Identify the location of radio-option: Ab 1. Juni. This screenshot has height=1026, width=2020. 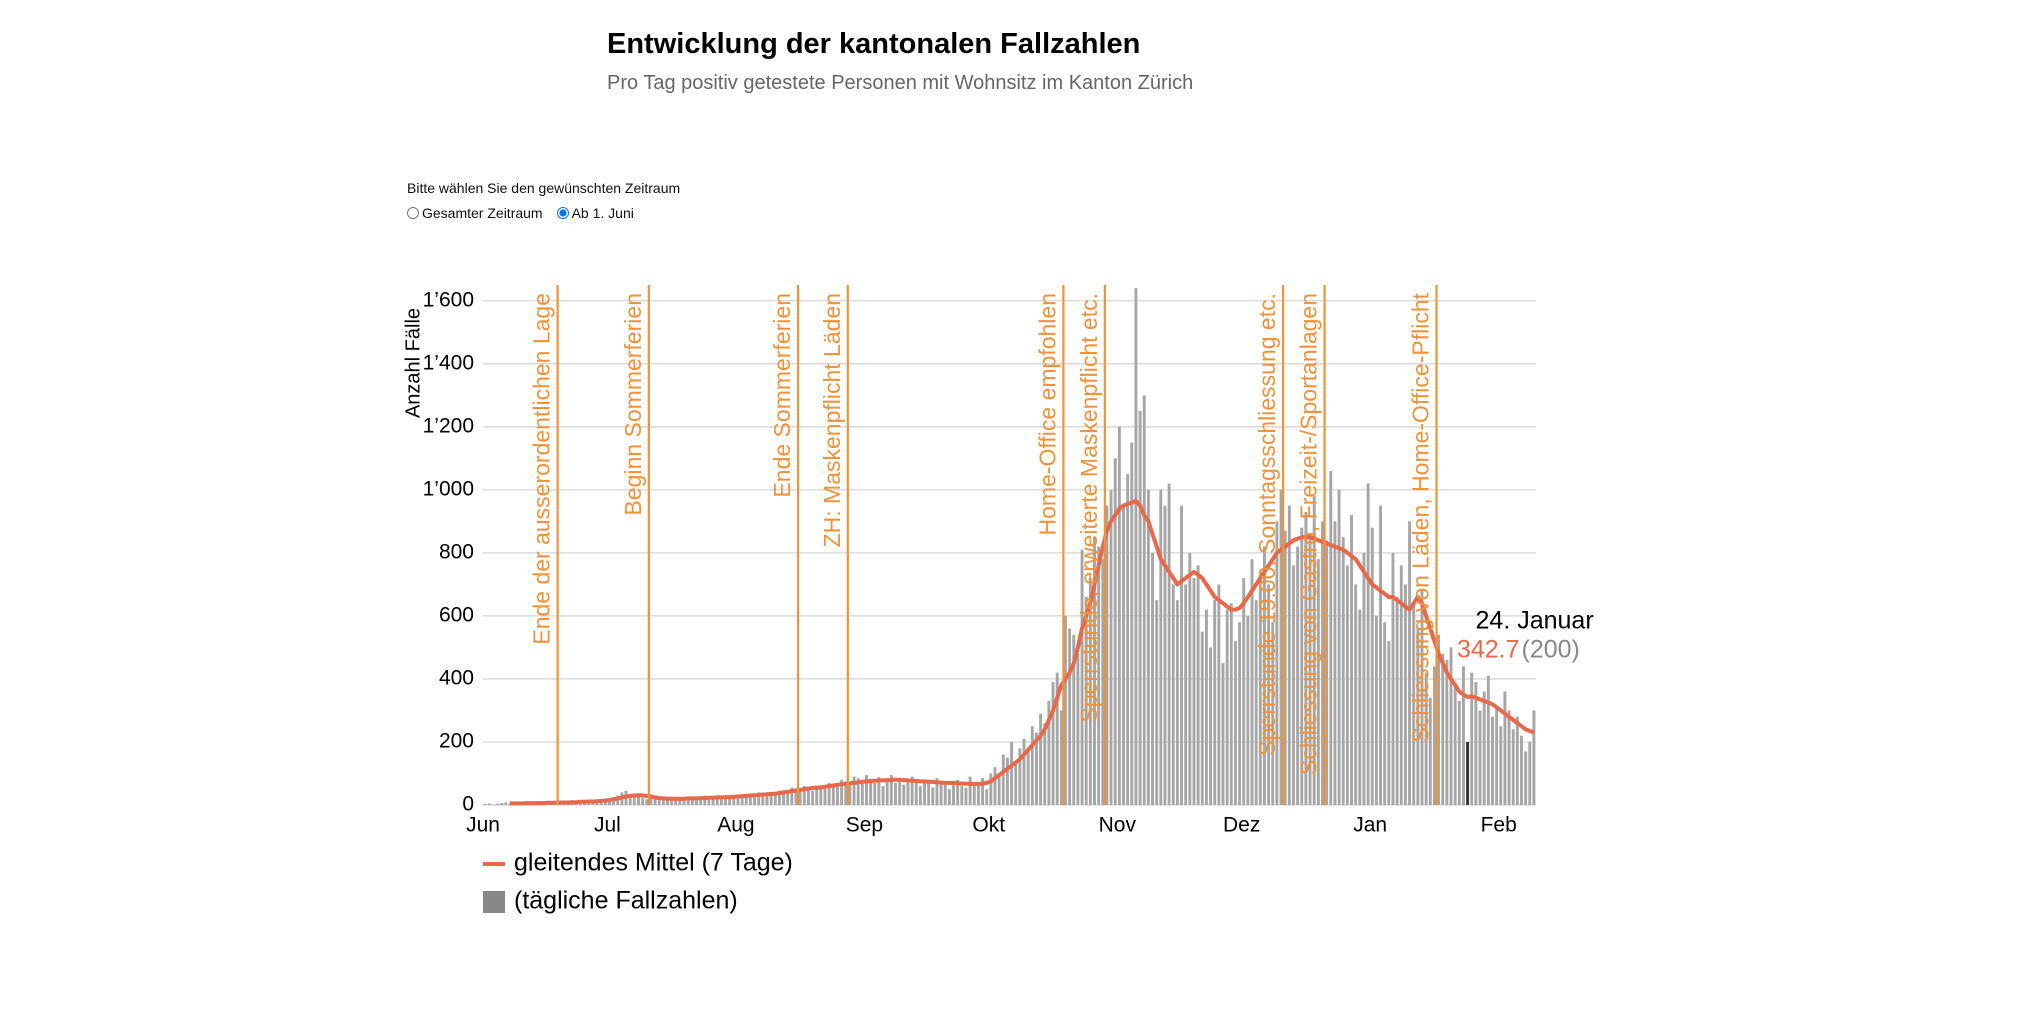
(595, 213).